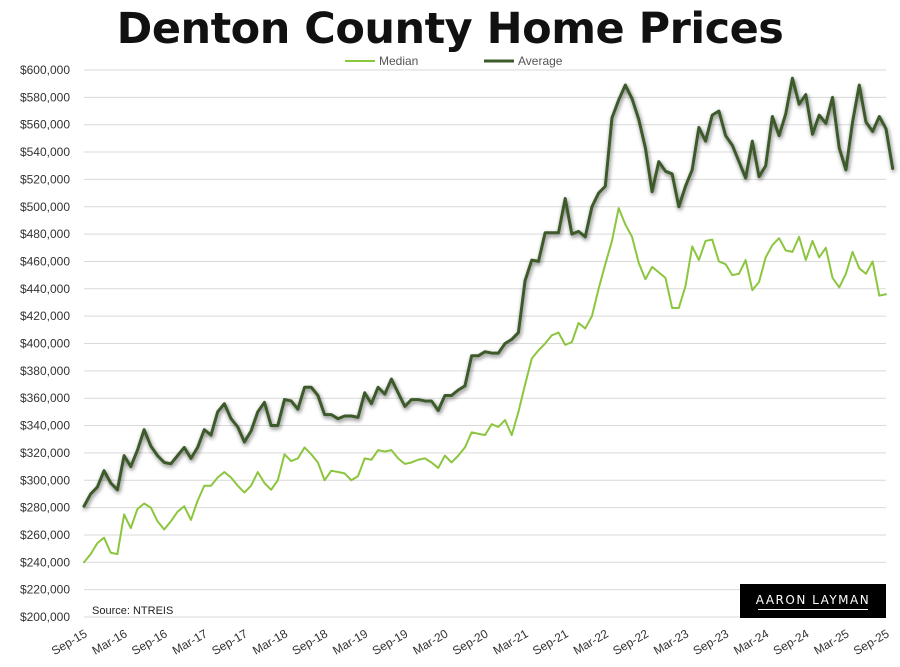  I want to click on y-tick-label: $340,000, so click(45, 426).